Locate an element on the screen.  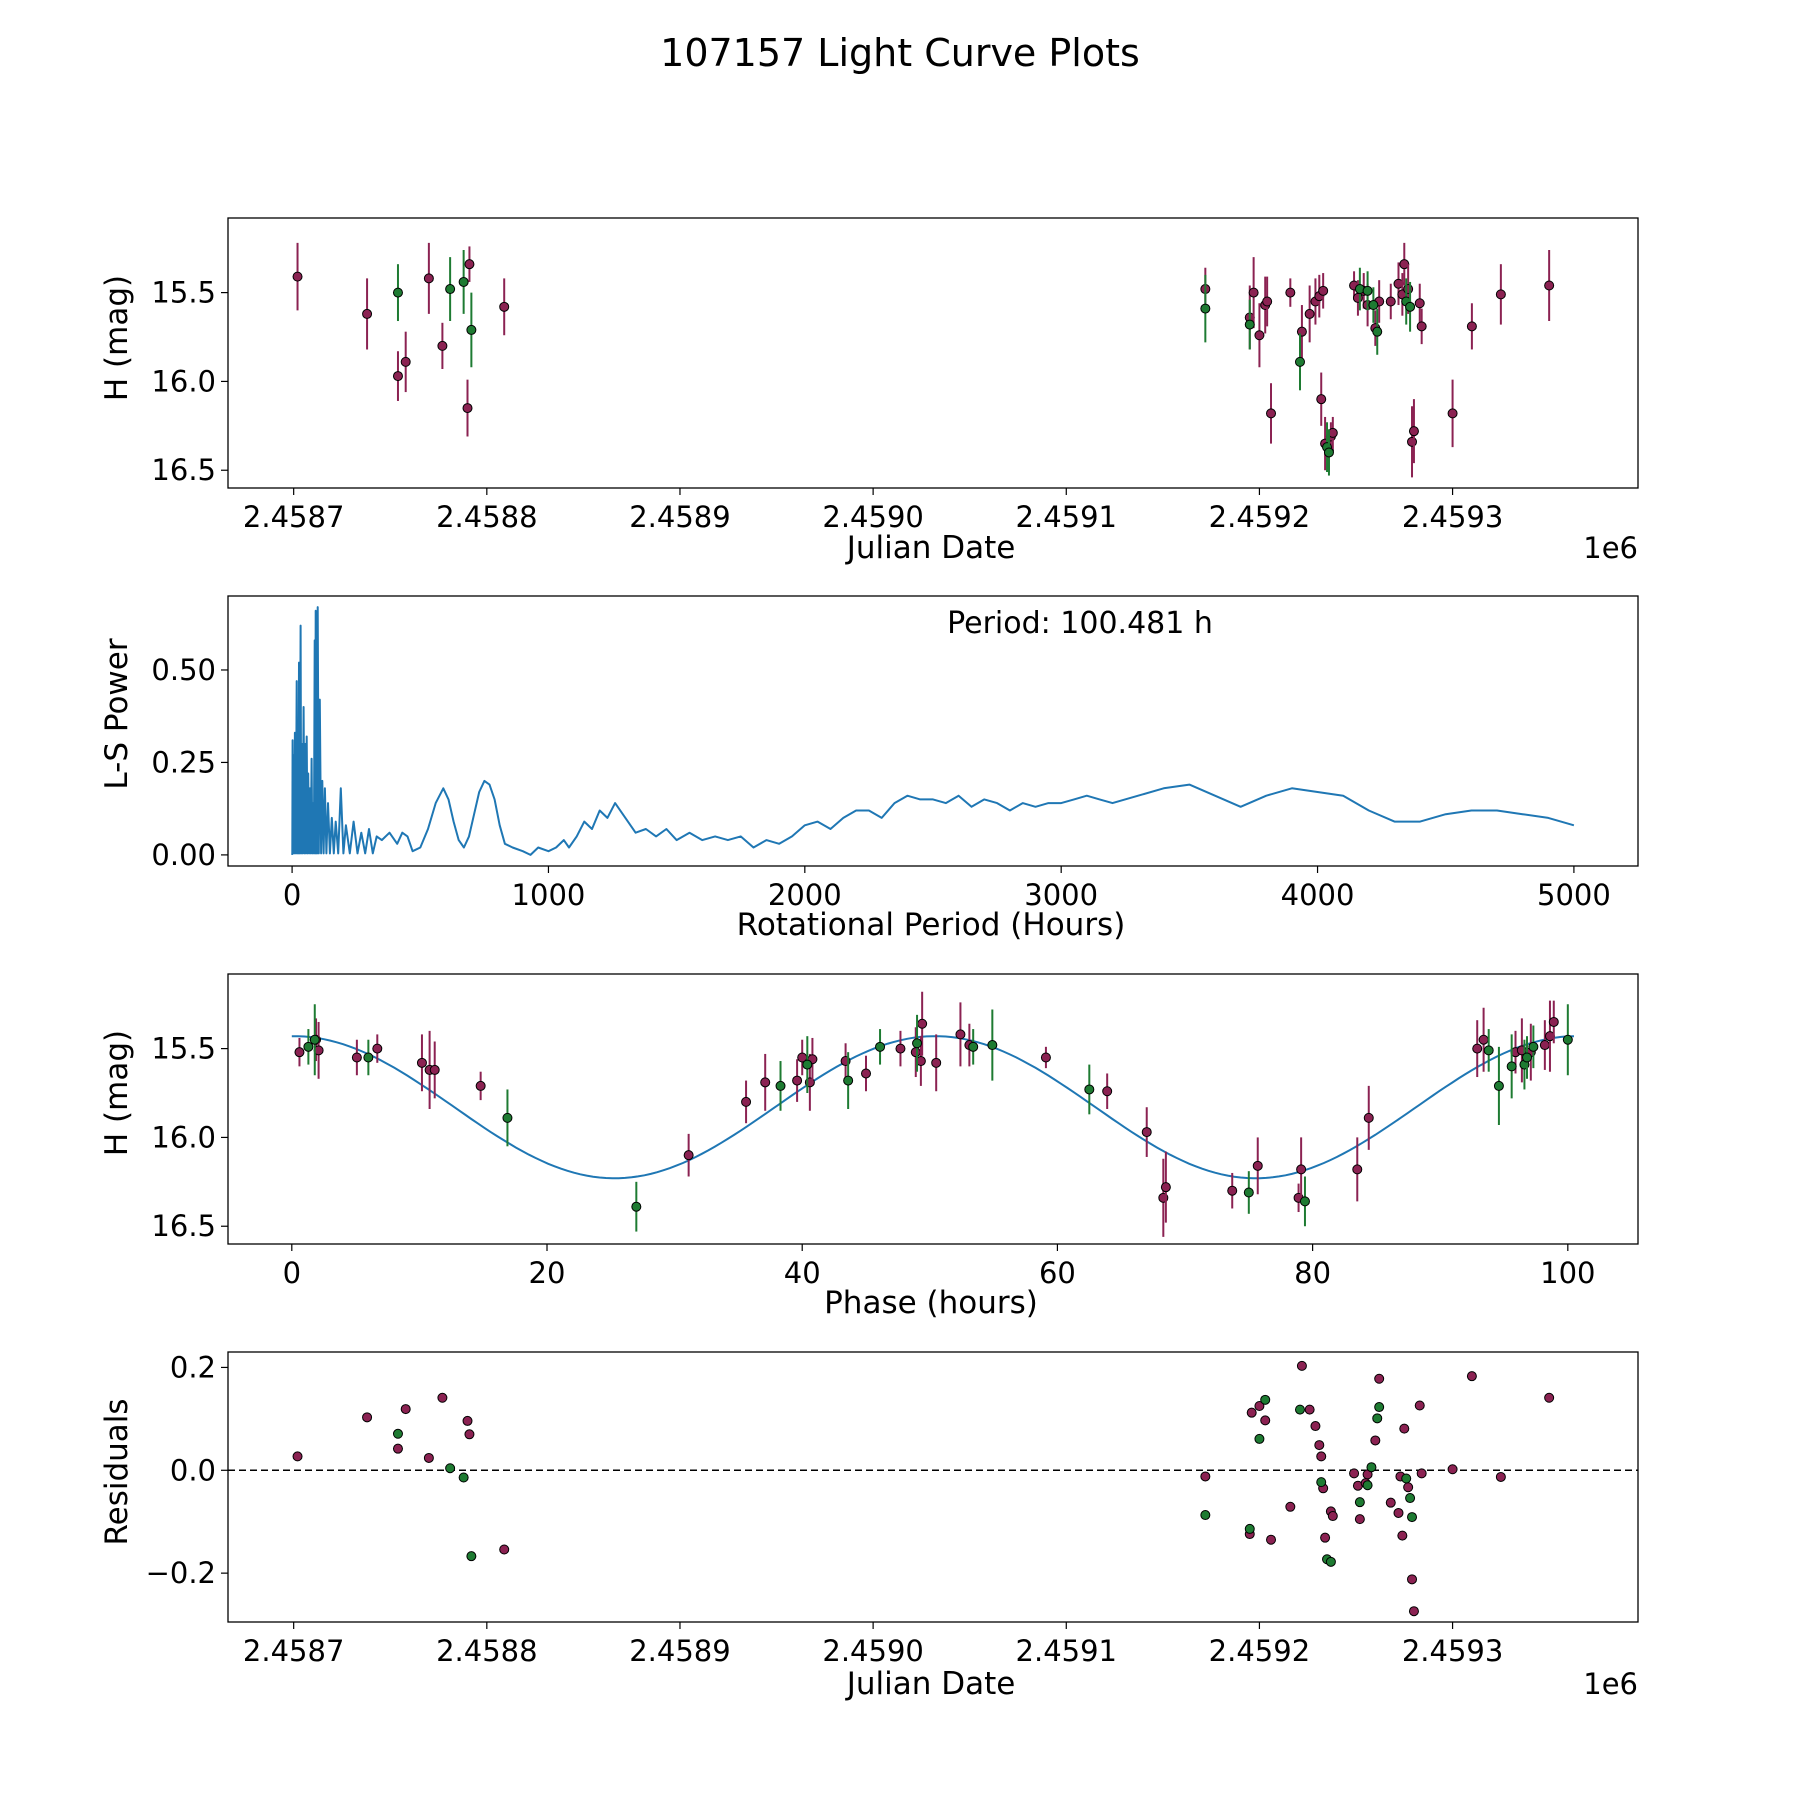
phase-xtick-label: 40 is located at coordinates (802, 1273).